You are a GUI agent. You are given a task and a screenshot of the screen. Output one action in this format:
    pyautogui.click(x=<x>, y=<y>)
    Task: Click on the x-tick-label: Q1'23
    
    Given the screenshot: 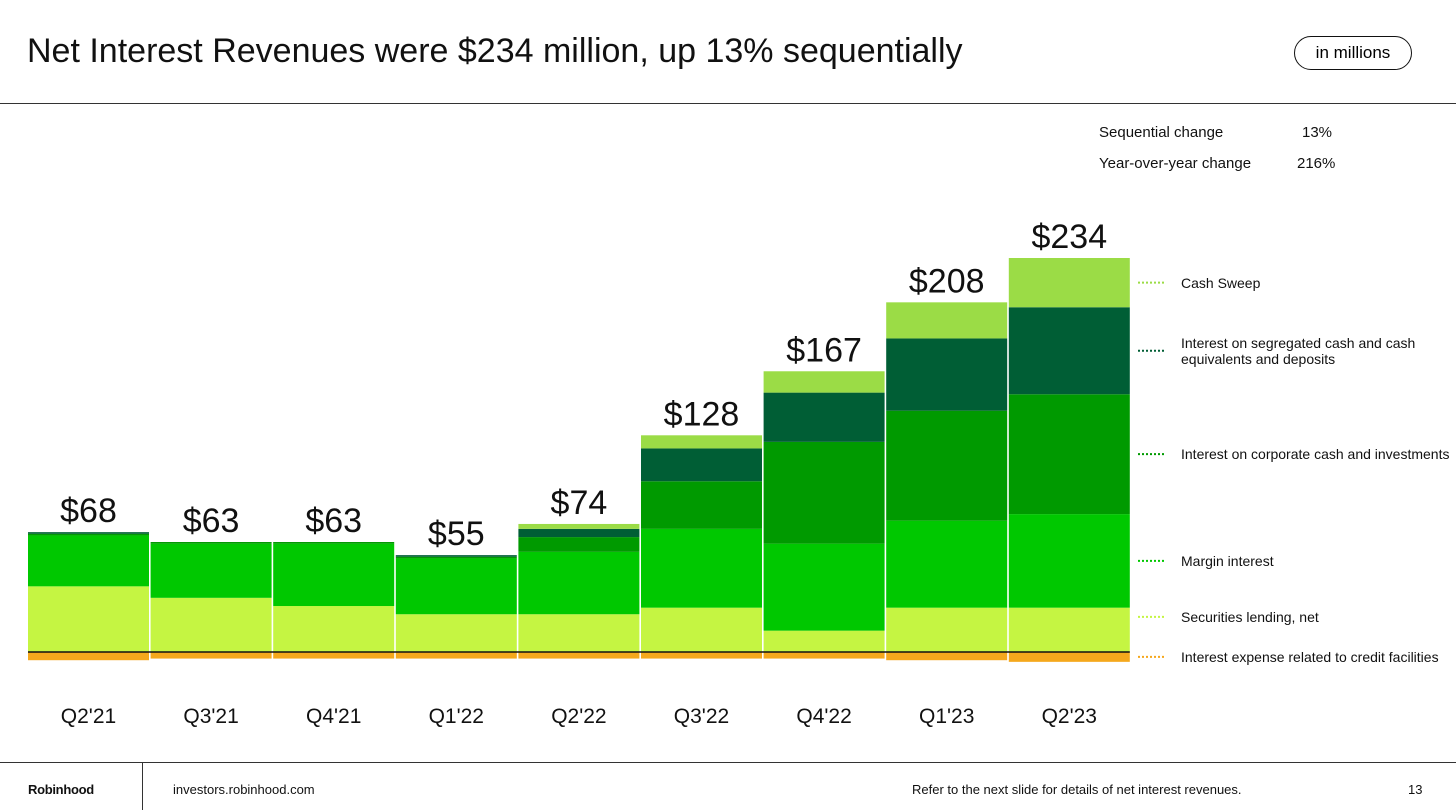 What is the action you would take?
    pyautogui.click(x=946, y=716)
    